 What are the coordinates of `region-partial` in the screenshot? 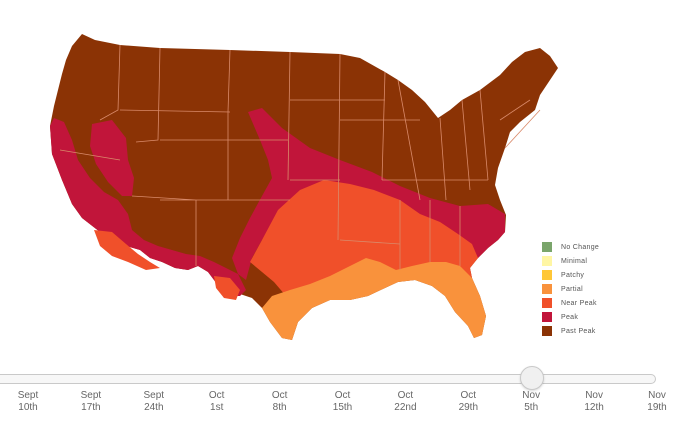 It's located at (374, 299).